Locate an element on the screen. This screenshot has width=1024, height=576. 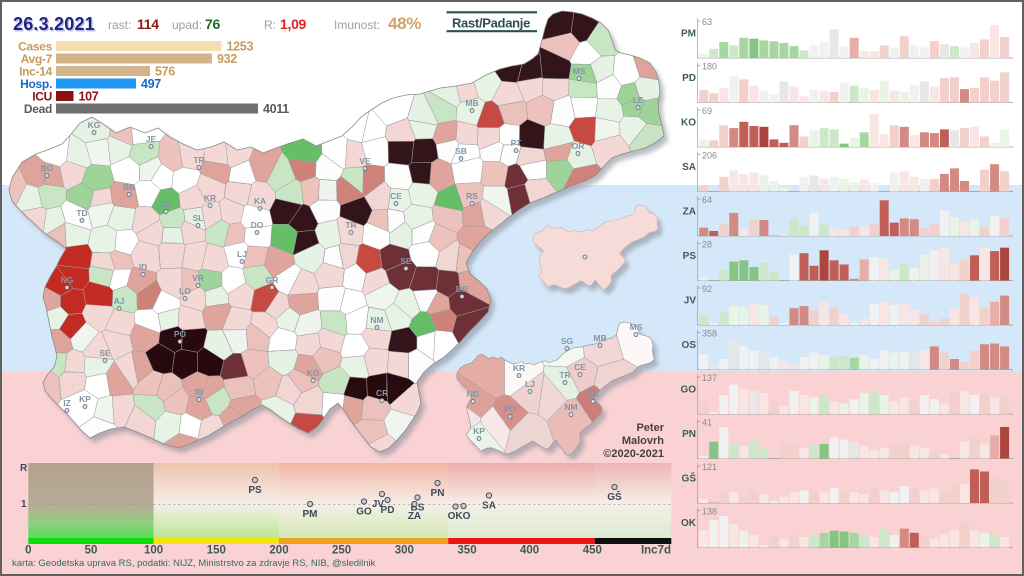
svg-text: 138 is located at coordinates (709, 512).